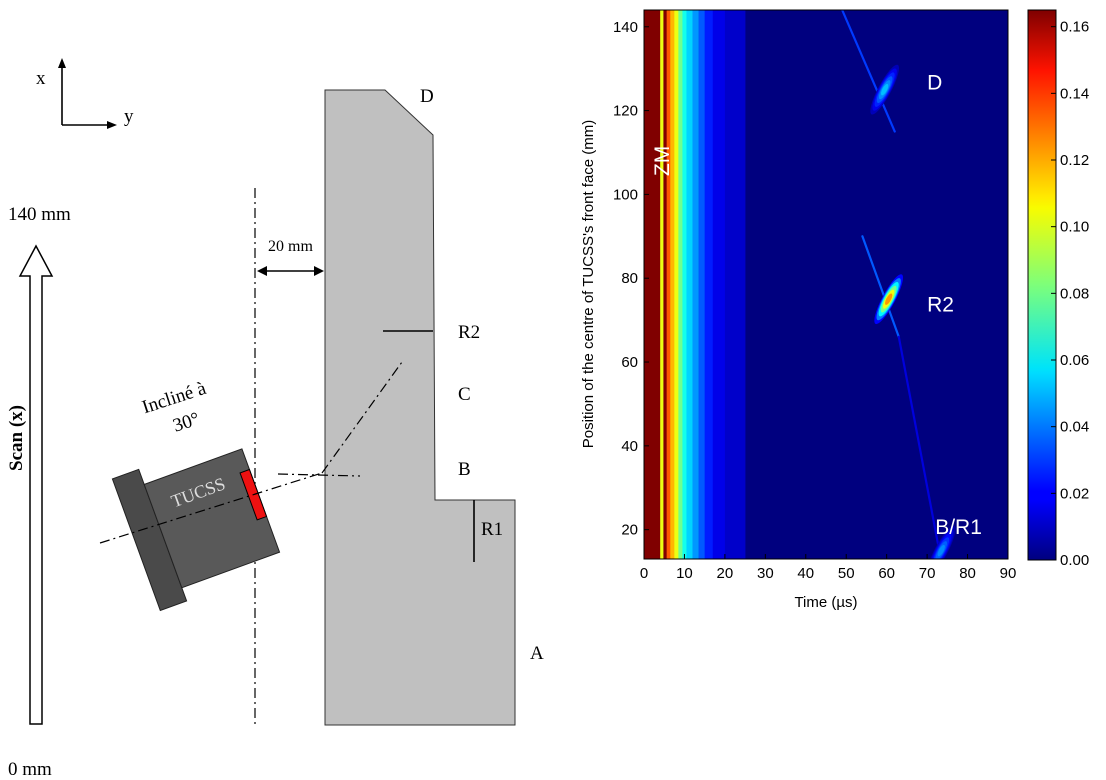 The image size is (1106, 780). I want to click on colorbar-tick-label: 0.14, so click(1074, 93).